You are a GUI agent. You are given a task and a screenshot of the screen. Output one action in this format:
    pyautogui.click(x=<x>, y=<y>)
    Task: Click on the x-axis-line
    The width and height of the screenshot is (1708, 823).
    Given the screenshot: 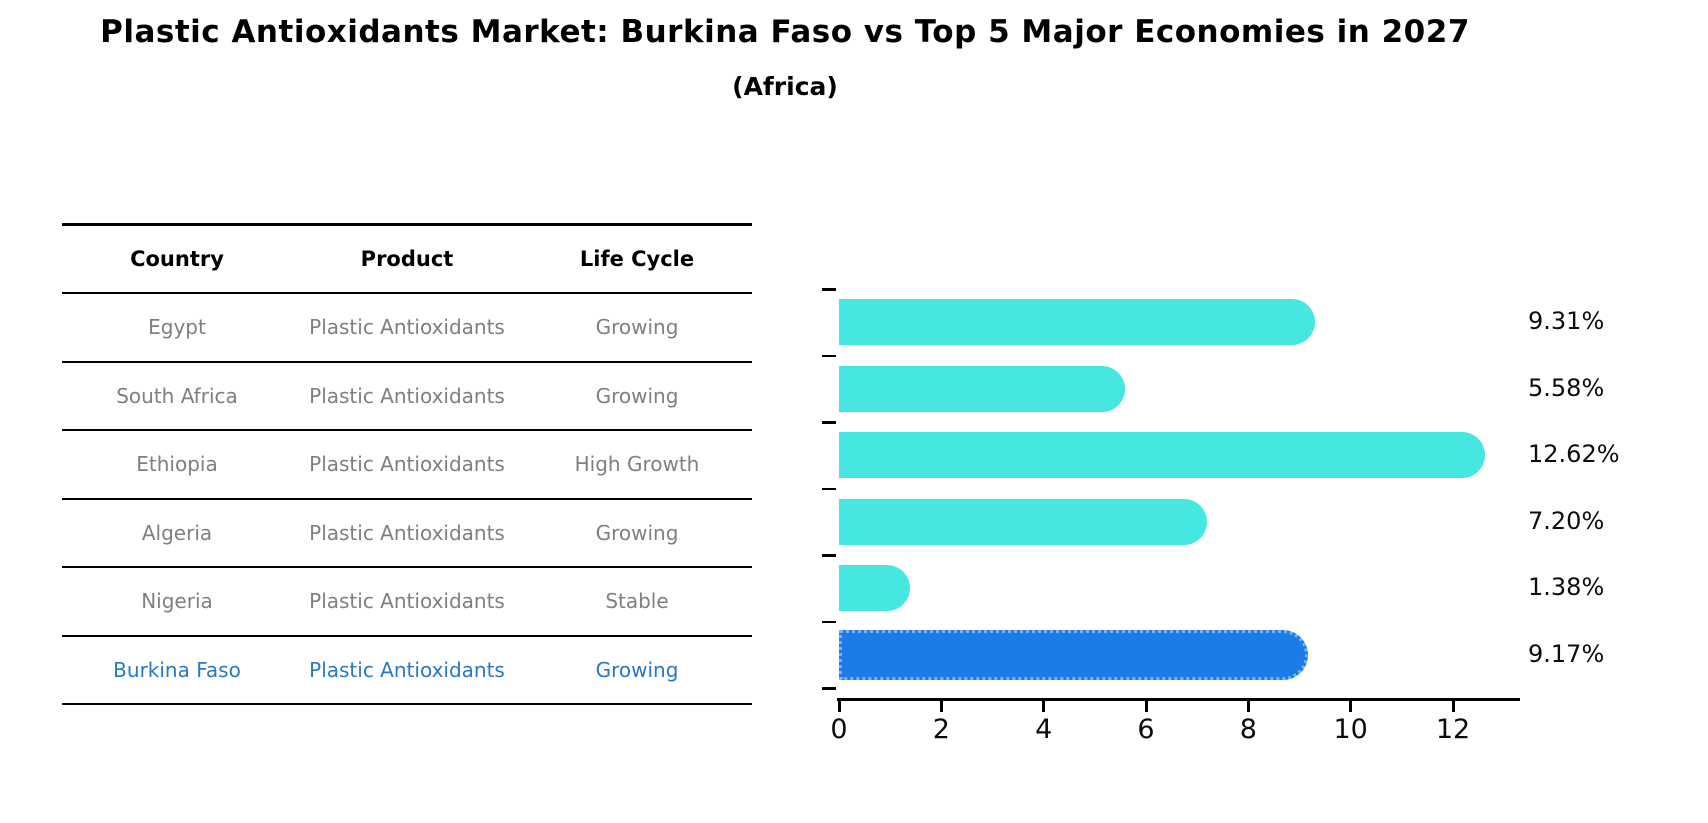 What is the action you would take?
    pyautogui.click(x=1178, y=699)
    